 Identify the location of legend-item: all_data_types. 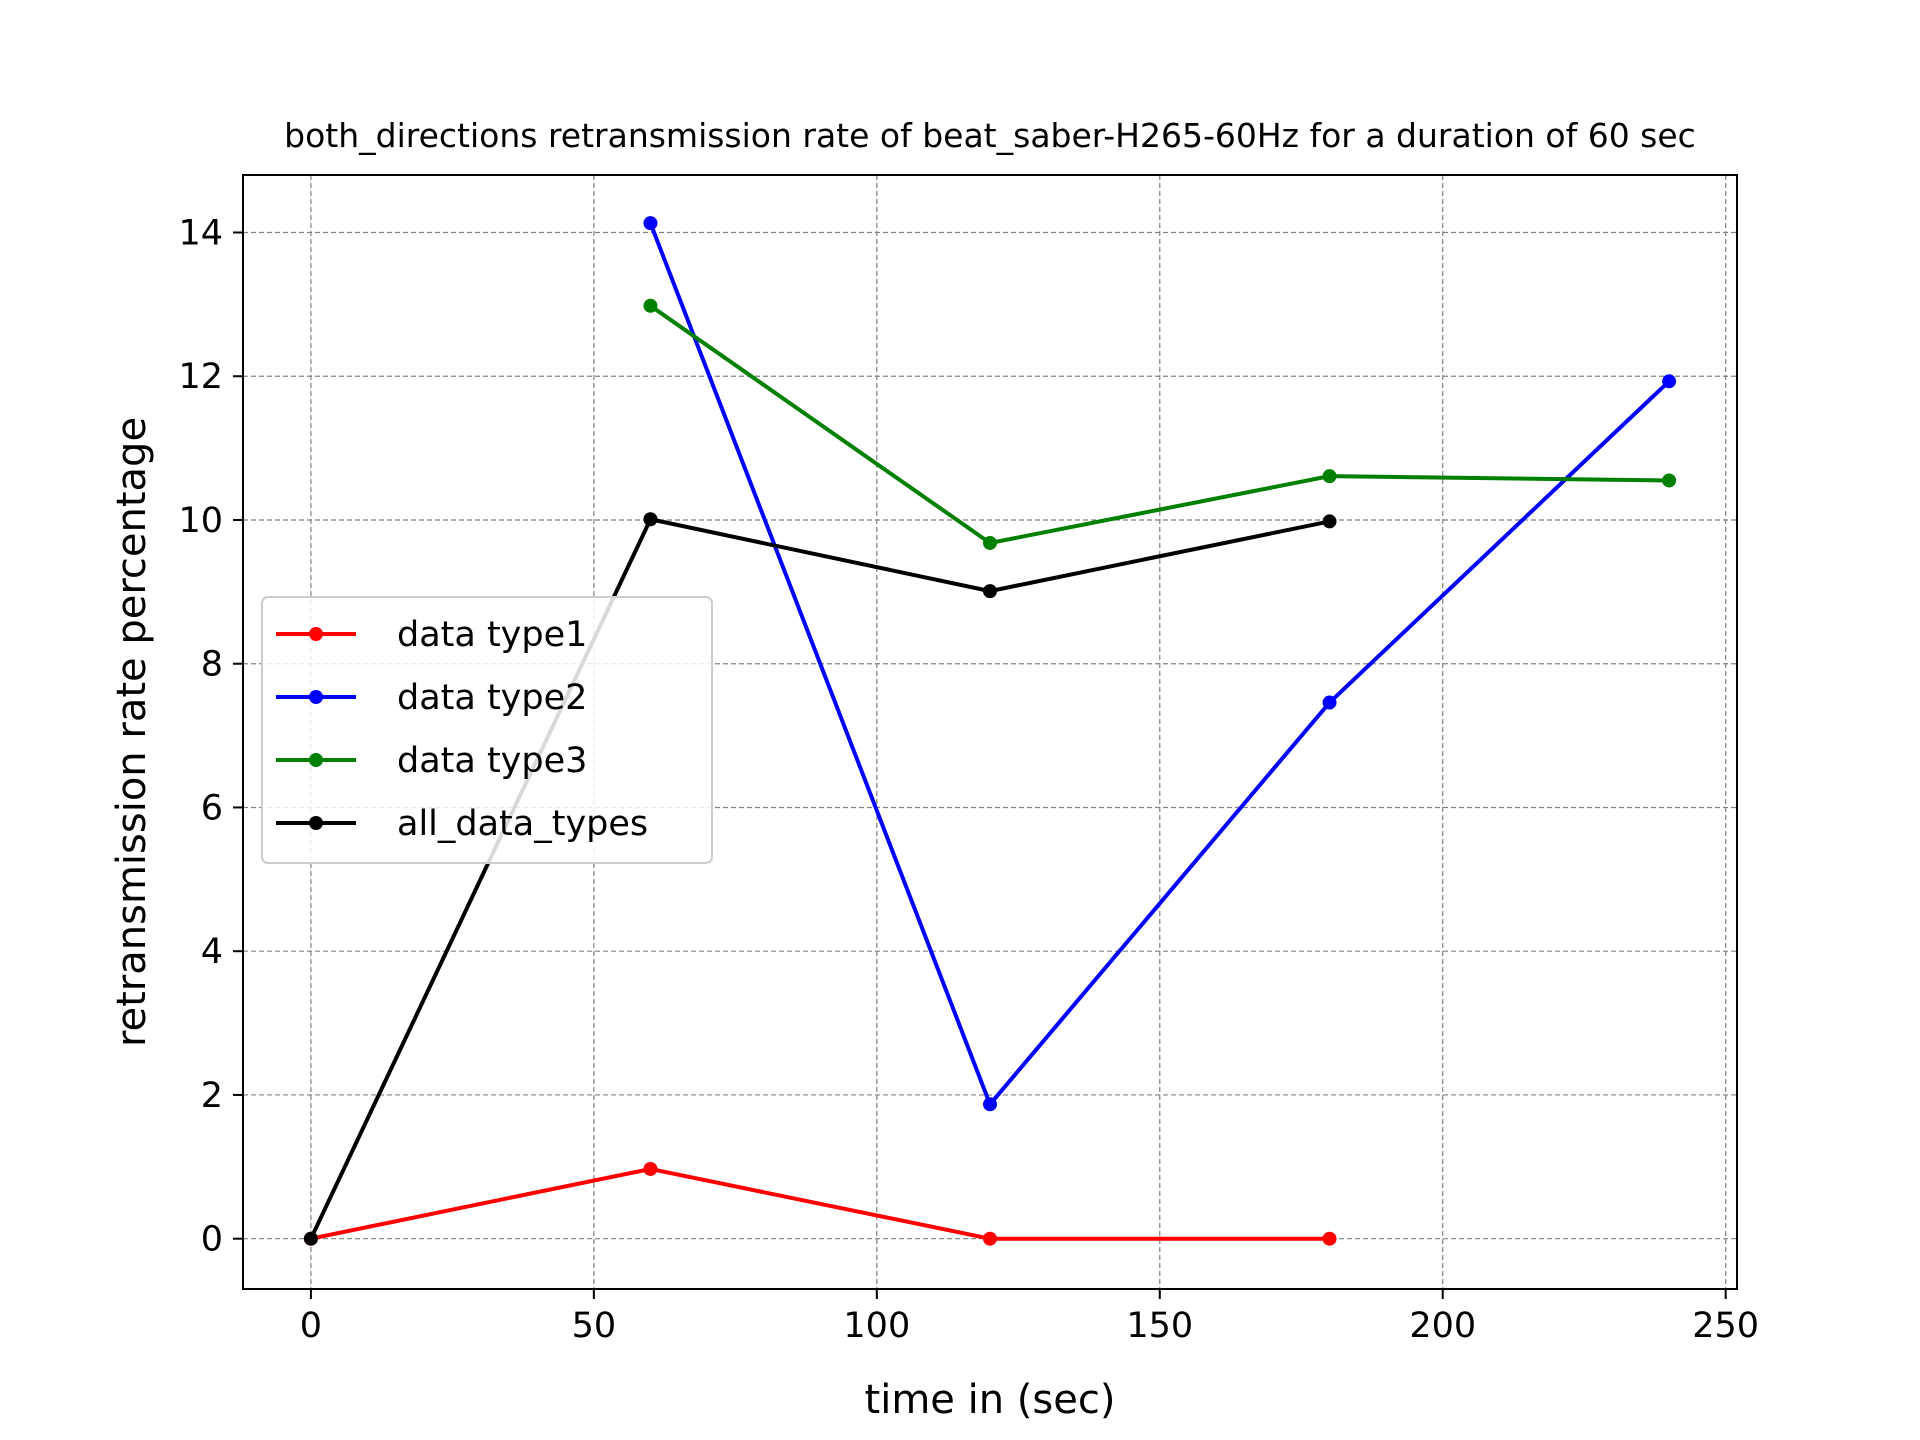
(462, 824).